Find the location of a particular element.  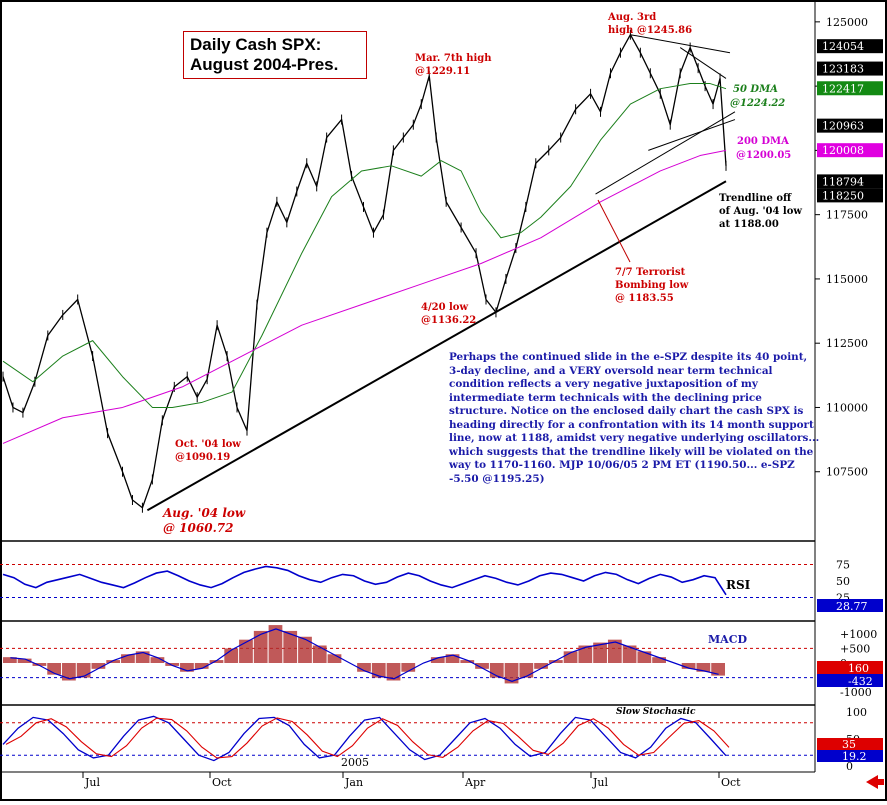

rsi-y-tick-label: 50 is located at coordinates (843, 581).